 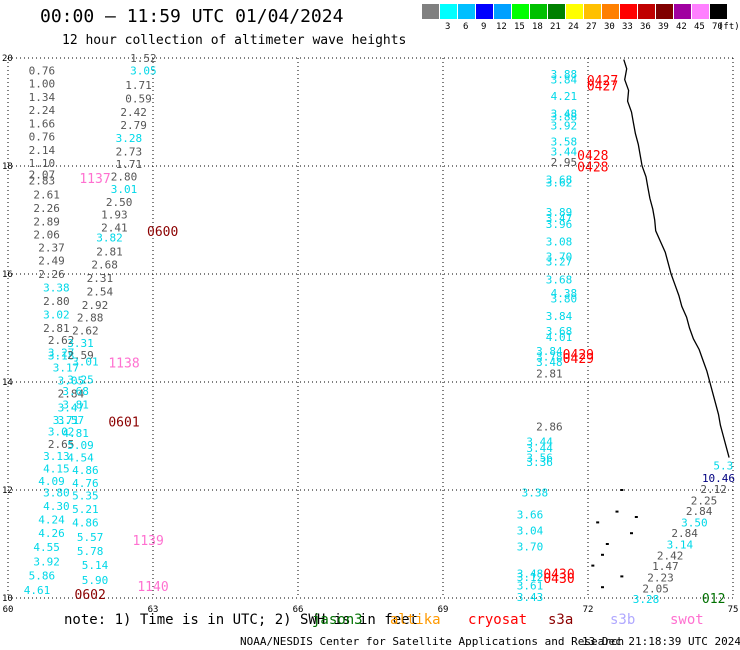 What do you see at coordinates (676, 258) in the screenshot?
I see `coastline-path` at bounding box center [676, 258].